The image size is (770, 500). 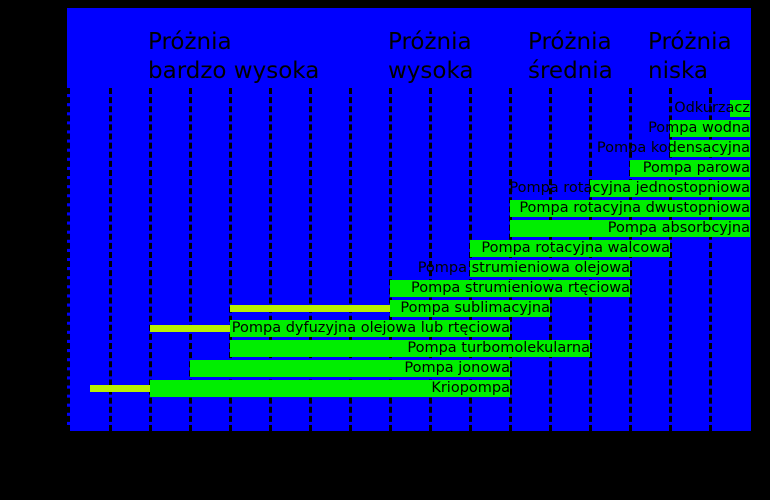 I want to click on bar-label: Pompa rotacyjna walcowa, so click(x=575, y=248).